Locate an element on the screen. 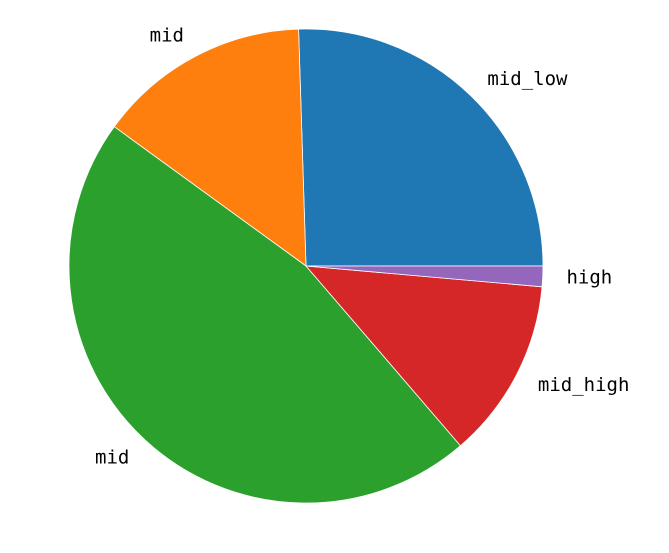 The image size is (669, 553). pie-slice-high is located at coordinates (424, 276).